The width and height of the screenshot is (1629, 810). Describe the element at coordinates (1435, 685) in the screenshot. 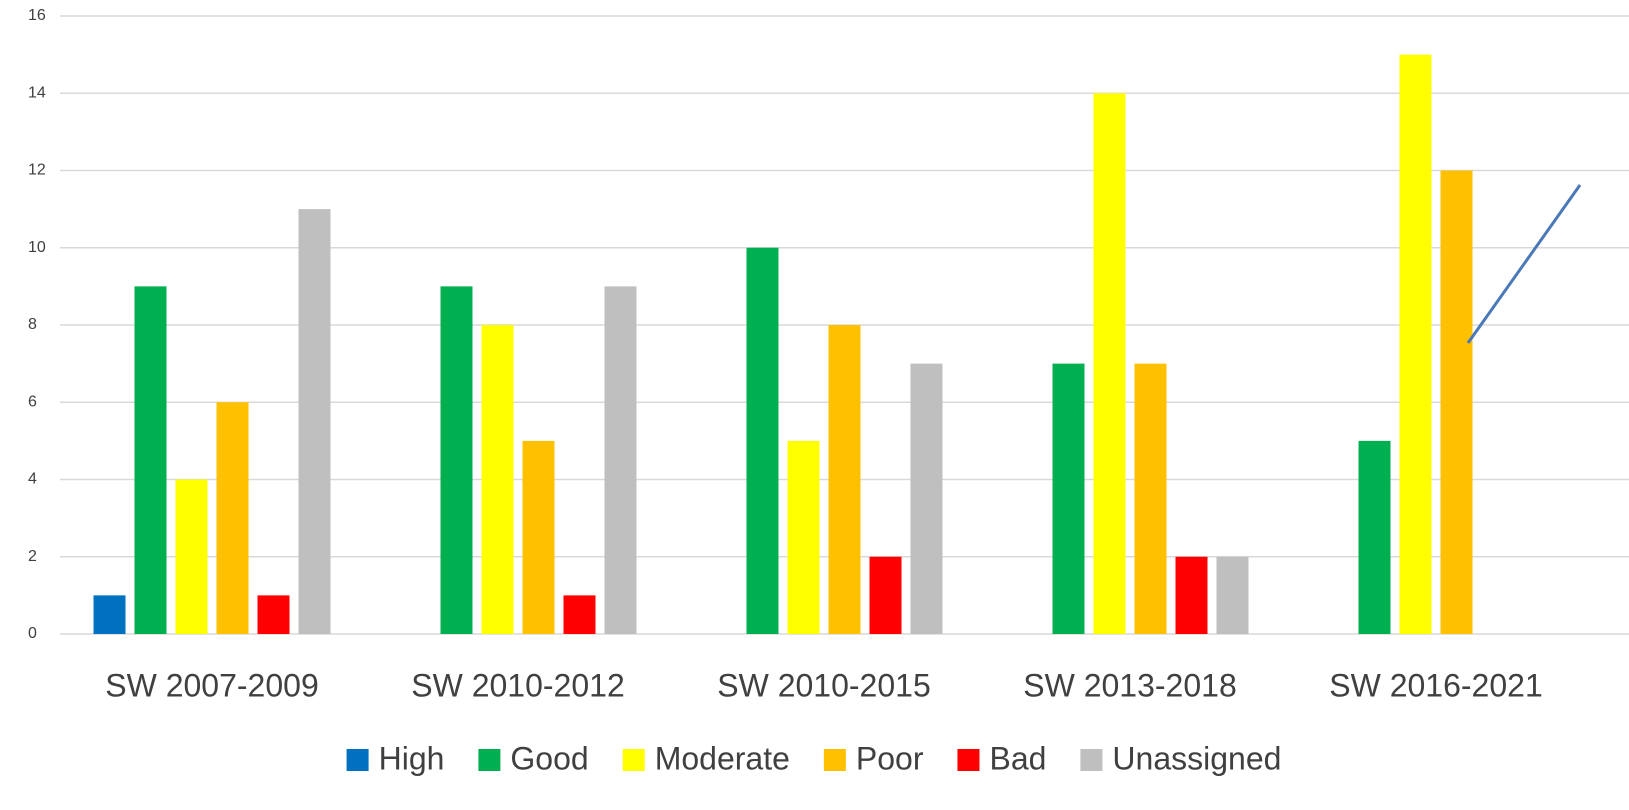

I see `x-tick-label: SW 2016-2021` at that location.